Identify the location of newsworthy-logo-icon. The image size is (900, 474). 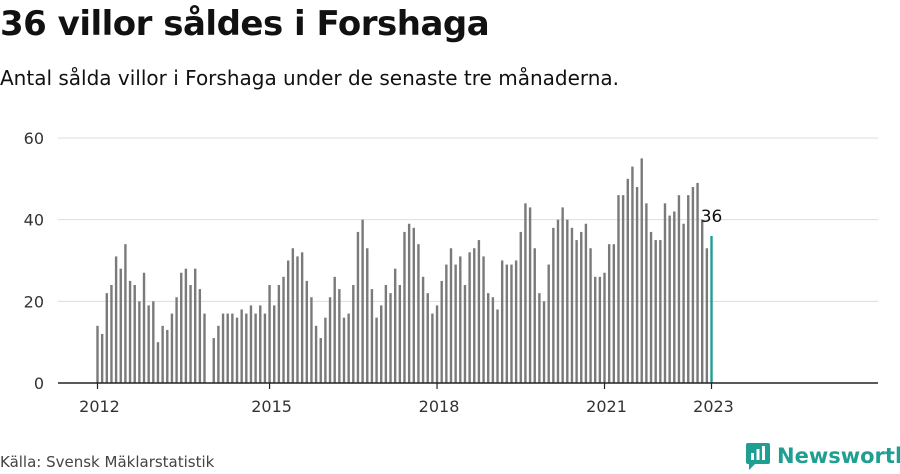
(758, 456).